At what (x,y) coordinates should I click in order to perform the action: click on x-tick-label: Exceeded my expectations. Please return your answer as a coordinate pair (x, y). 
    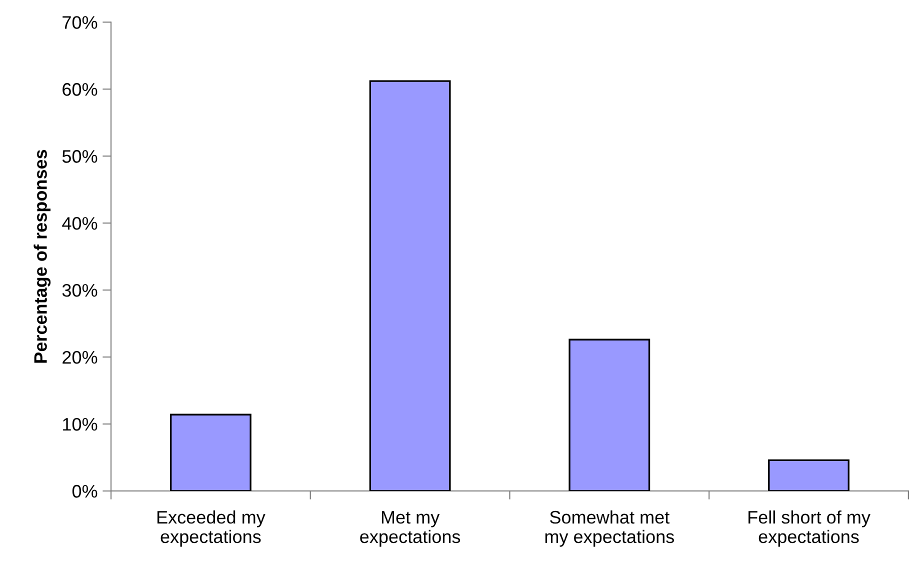
    Looking at the image, I should click on (211, 528).